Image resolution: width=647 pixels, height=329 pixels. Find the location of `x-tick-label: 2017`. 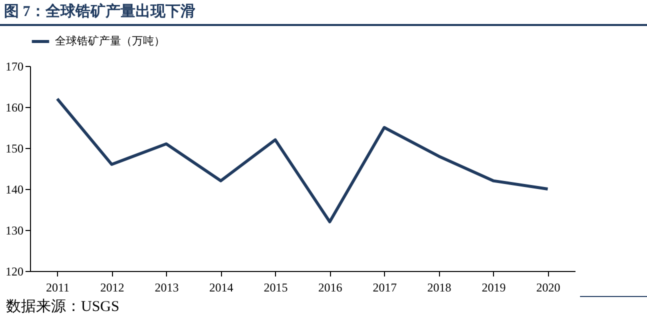

x-tick-label: 2017 is located at coordinates (384, 287).